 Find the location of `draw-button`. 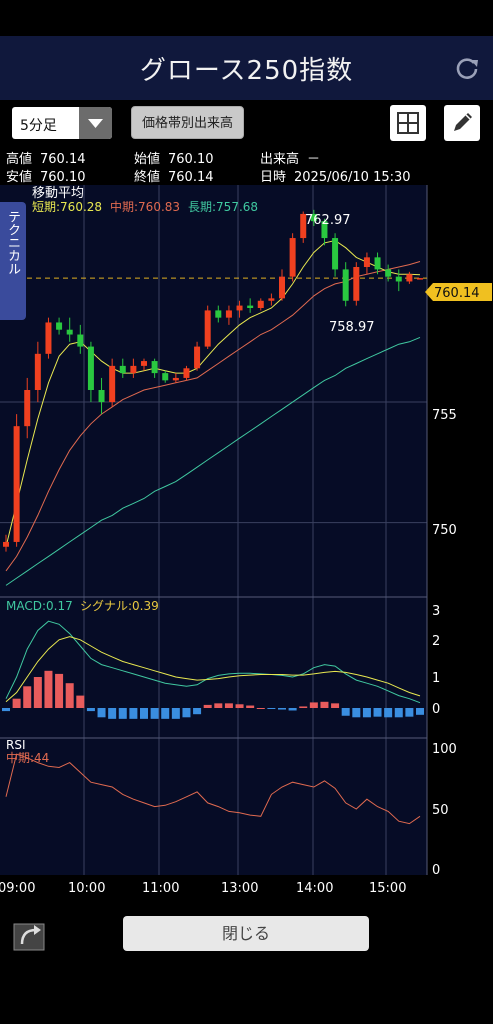

draw-button is located at coordinates (462, 123).